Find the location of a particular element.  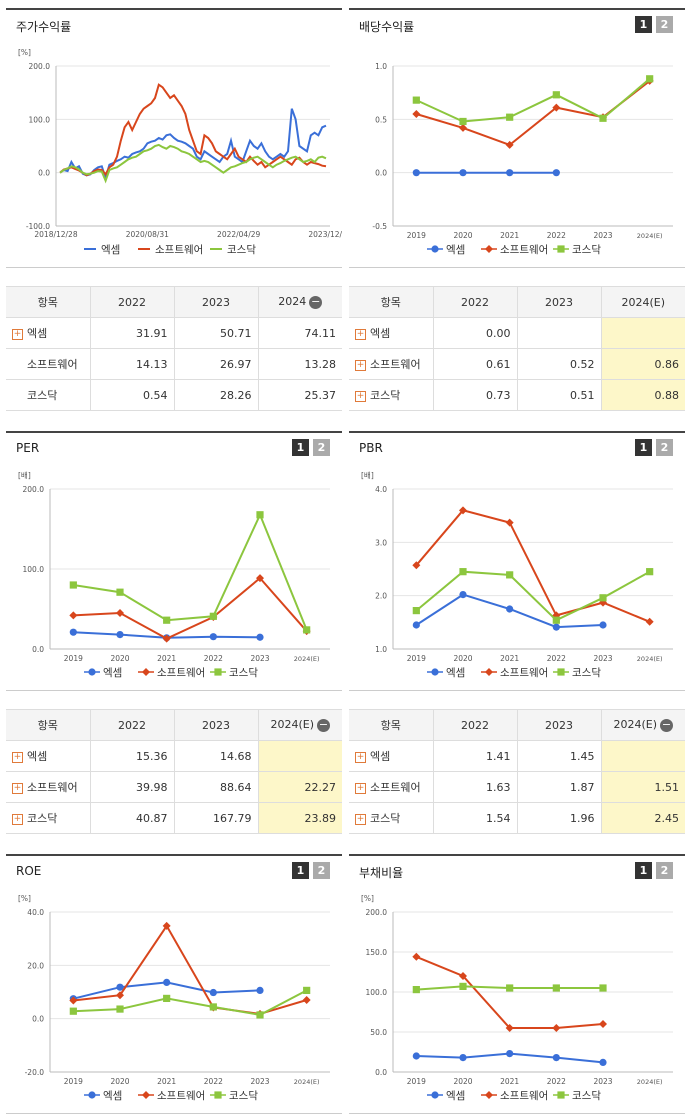

y-tick-label: 50.0 is located at coordinates (378, 1032).